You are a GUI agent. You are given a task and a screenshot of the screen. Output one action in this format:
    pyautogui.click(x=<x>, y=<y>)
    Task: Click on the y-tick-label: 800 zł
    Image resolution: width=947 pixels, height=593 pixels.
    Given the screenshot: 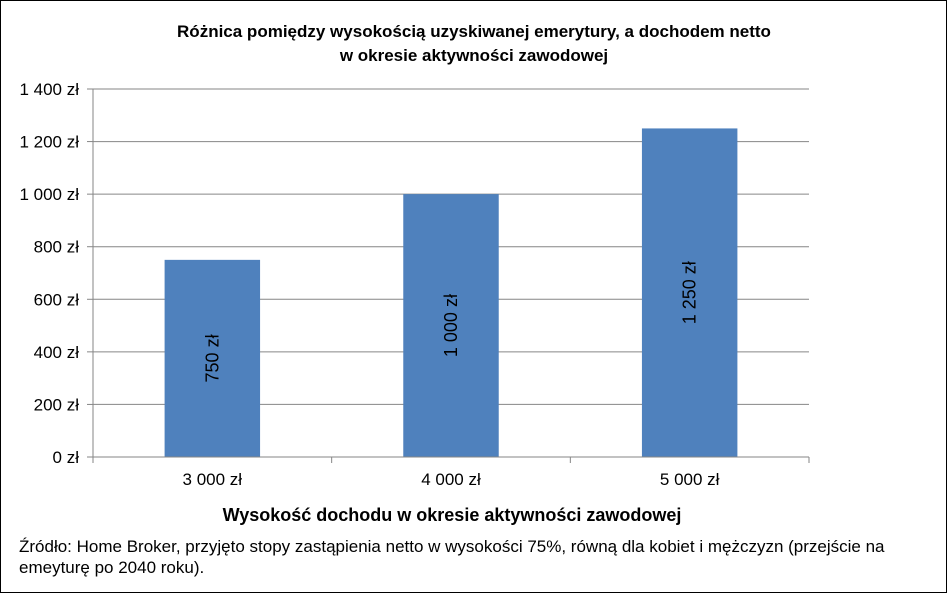 What is the action you would take?
    pyautogui.click(x=57, y=247)
    